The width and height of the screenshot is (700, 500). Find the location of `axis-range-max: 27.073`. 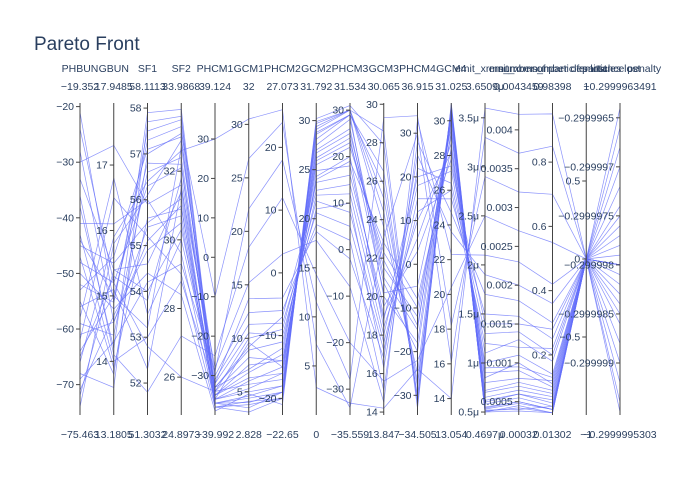

axis-range-max: 27.073 is located at coordinates (282, 87).